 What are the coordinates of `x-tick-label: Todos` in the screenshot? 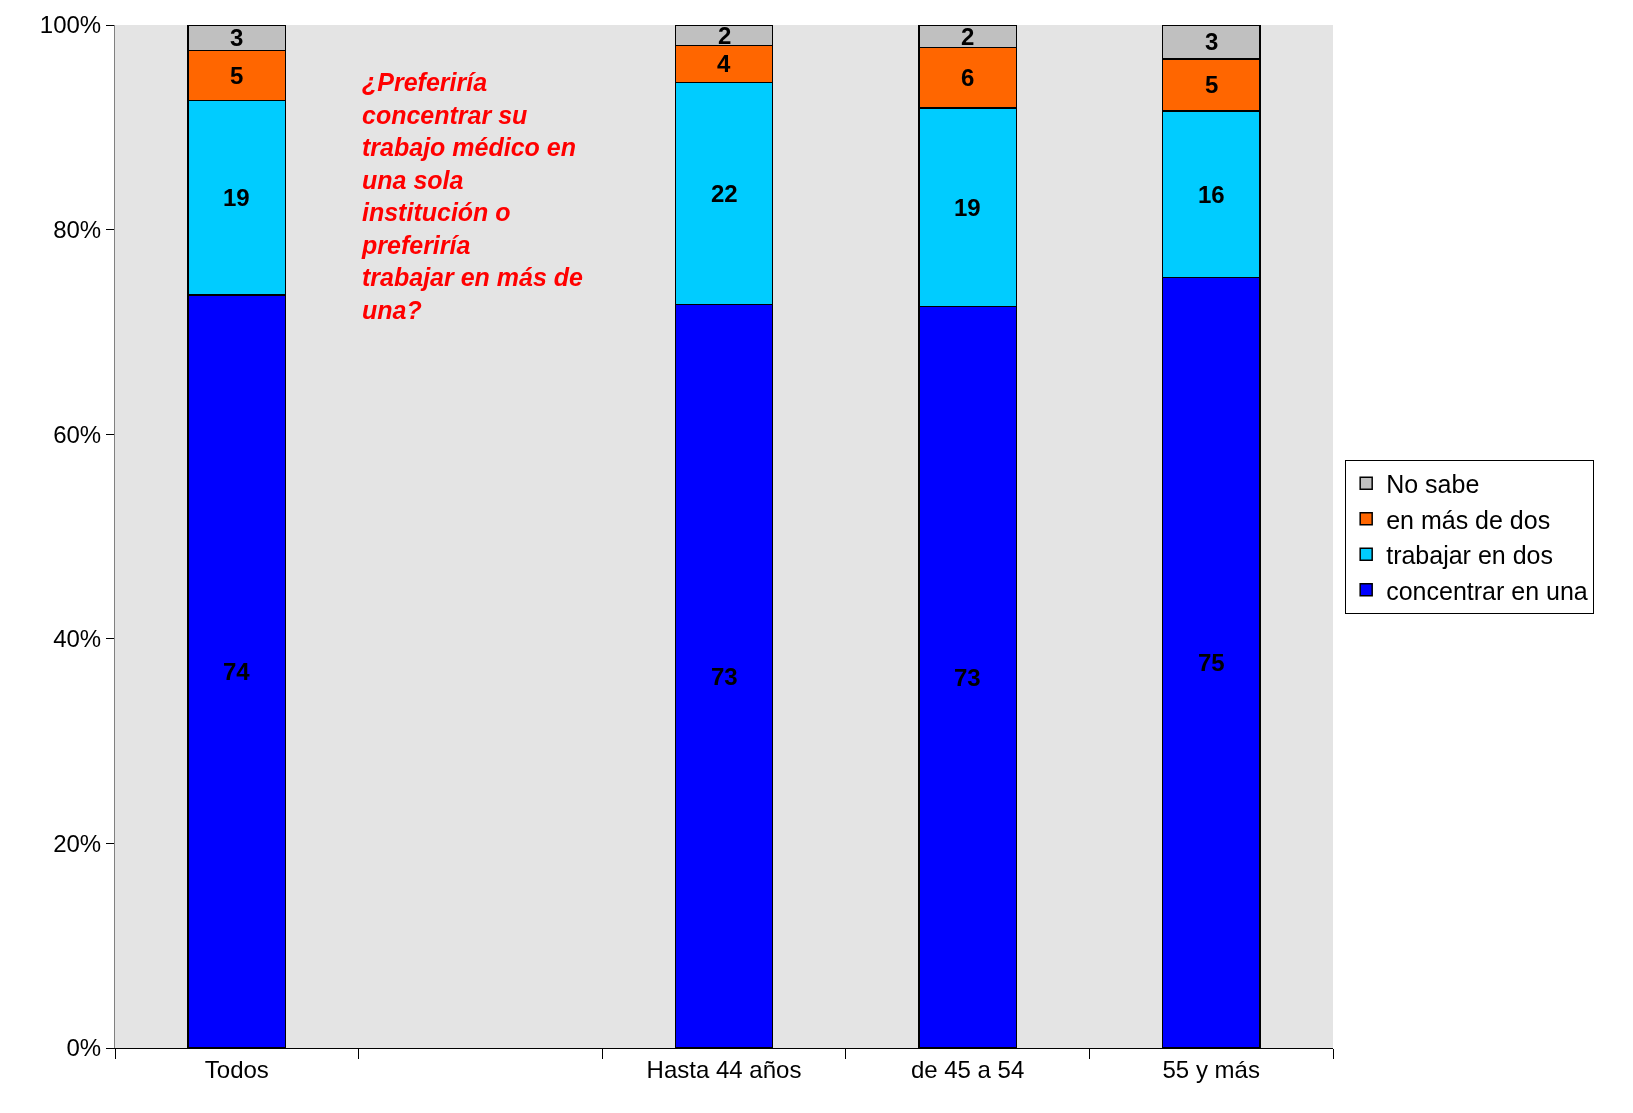 It's located at (236, 1069).